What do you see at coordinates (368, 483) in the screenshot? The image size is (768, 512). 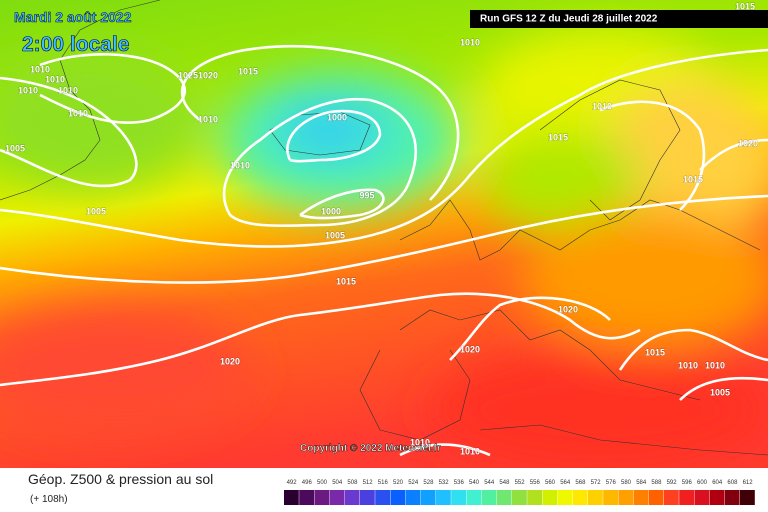 I see `legend-label: 512` at bounding box center [368, 483].